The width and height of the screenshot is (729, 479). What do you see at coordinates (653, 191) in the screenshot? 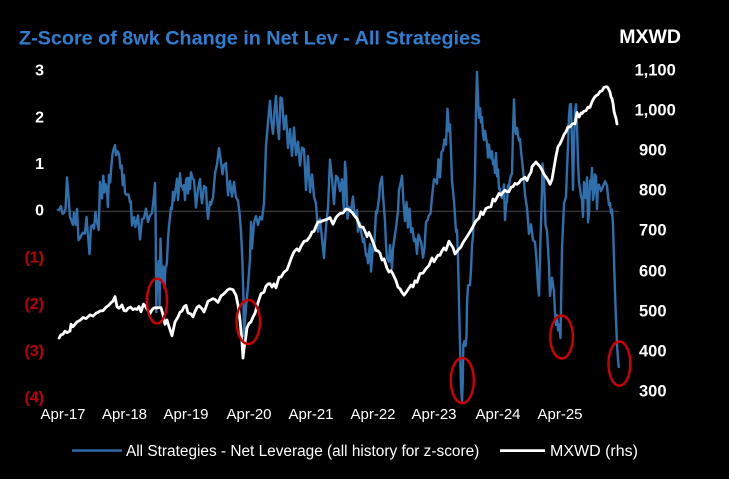
I see `svg-text: 800` at bounding box center [653, 191].